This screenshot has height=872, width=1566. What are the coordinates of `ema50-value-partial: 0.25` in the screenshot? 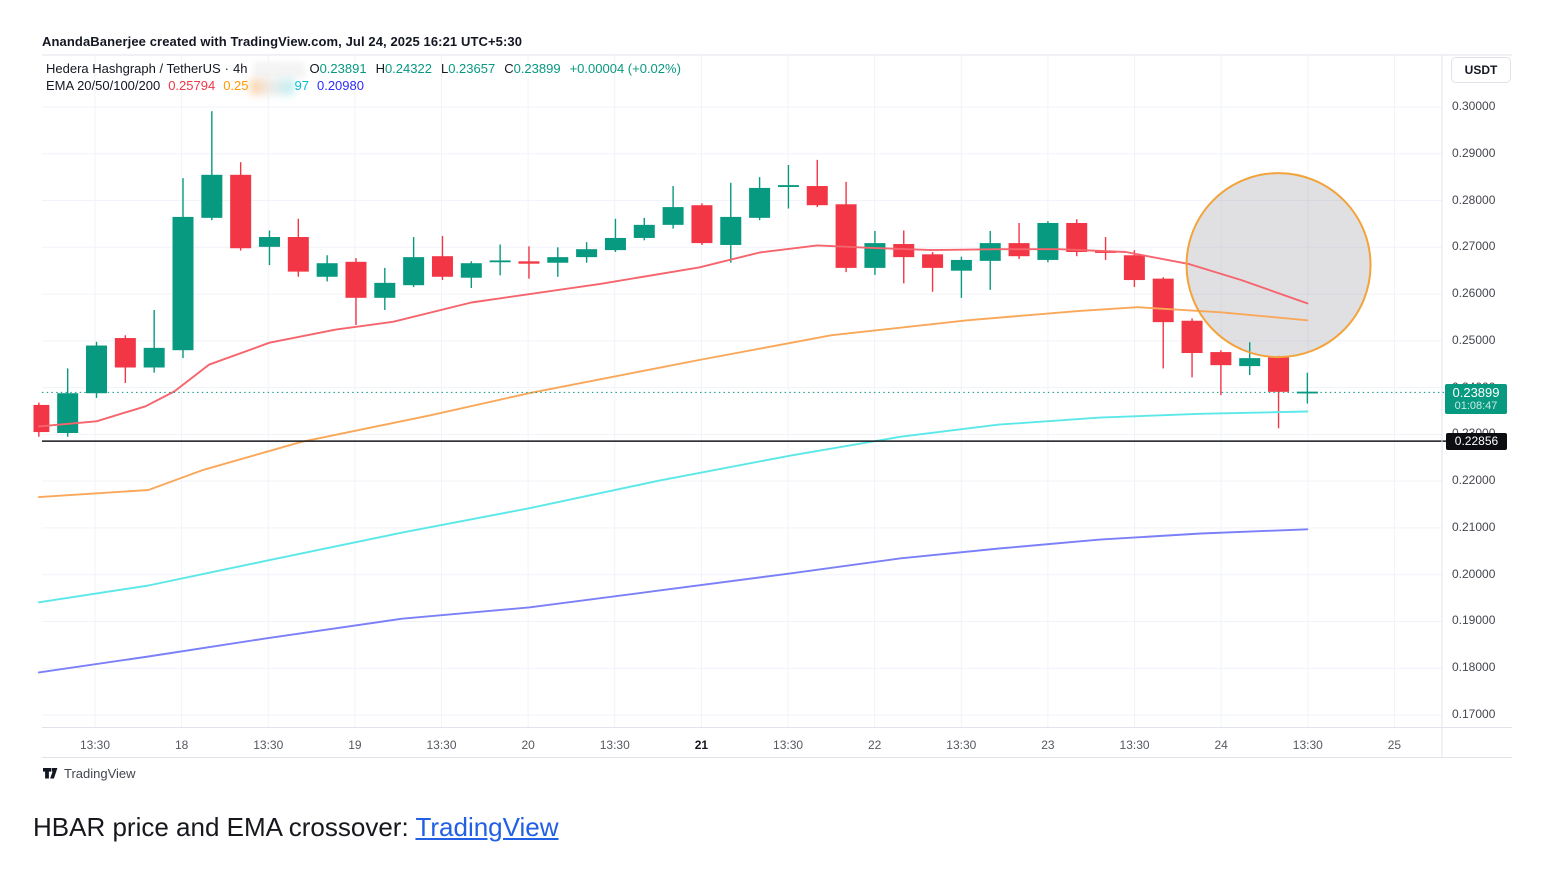 It's located at (236, 85).